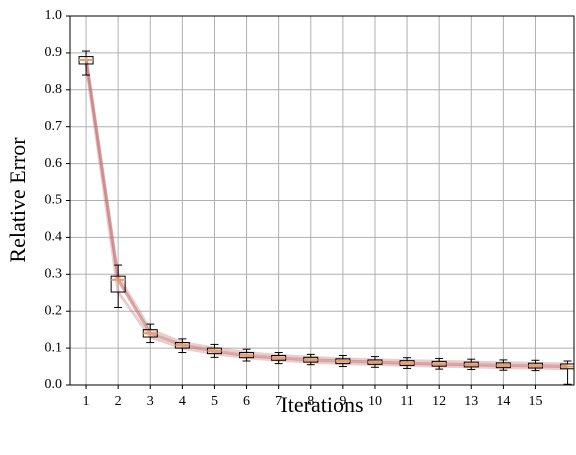 The image size is (576, 455). What do you see at coordinates (321, 404) in the screenshot?
I see `x-axis-label: Iterations` at bounding box center [321, 404].